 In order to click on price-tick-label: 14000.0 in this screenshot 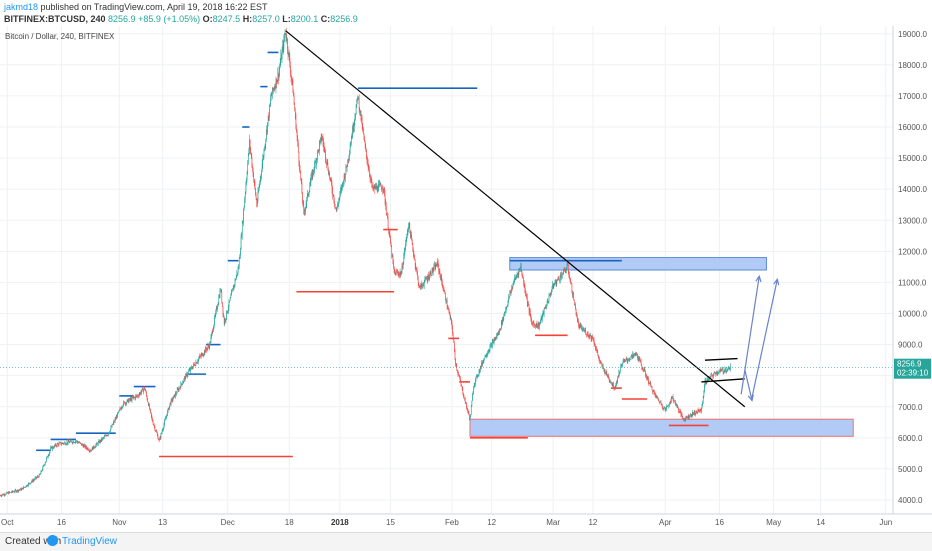, I will do `click(912, 189)`.